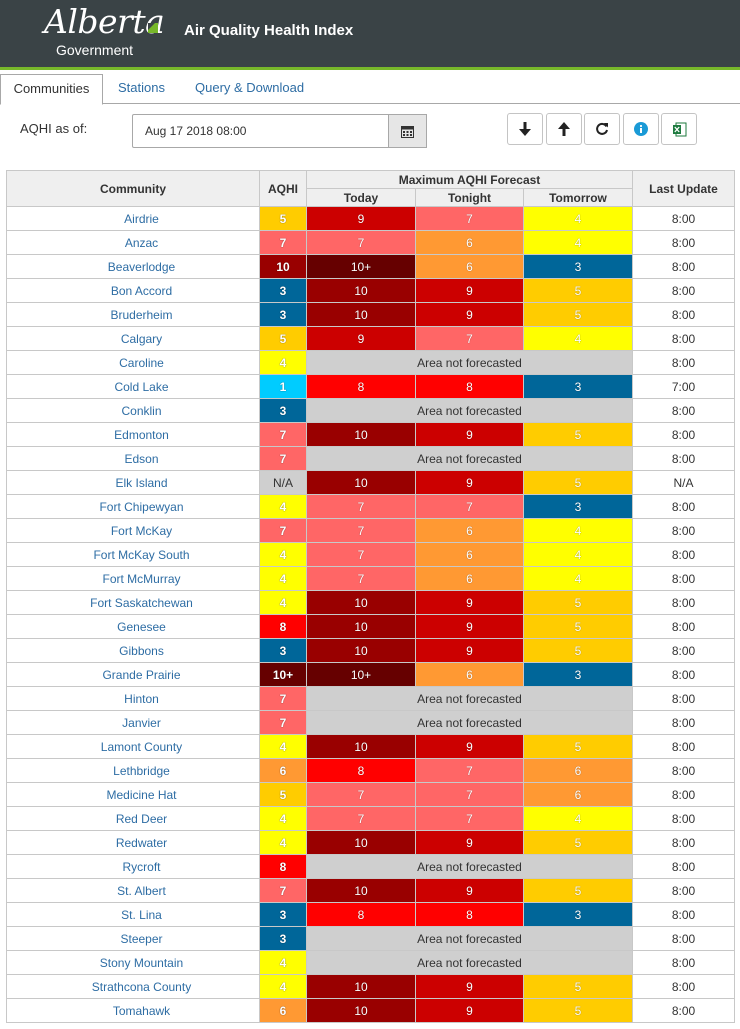 The width and height of the screenshot is (740, 1029). What do you see at coordinates (370, 338) in the screenshot?
I see `table-row: Calgary 5 9 7 4 8:00` at bounding box center [370, 338].